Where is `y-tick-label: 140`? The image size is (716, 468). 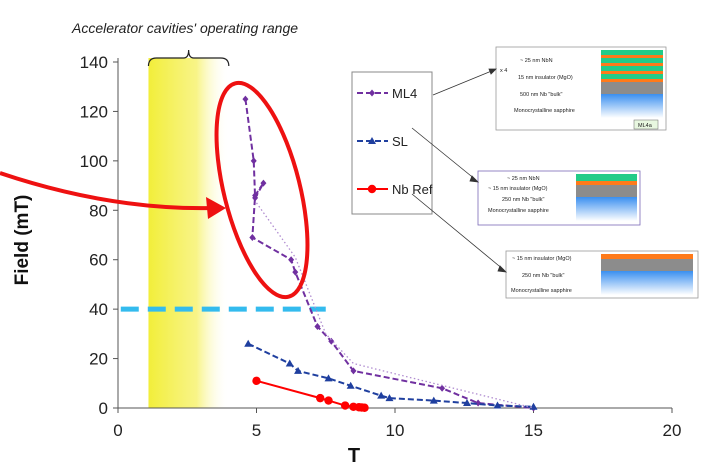 y-tick-label: 140 is located at coordinates (94, 62).